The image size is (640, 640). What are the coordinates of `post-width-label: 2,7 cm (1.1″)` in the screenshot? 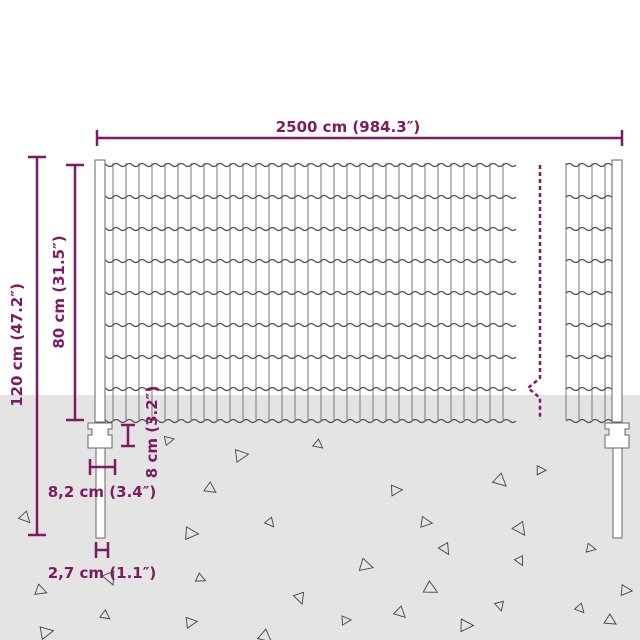 It's located at (102, 573).